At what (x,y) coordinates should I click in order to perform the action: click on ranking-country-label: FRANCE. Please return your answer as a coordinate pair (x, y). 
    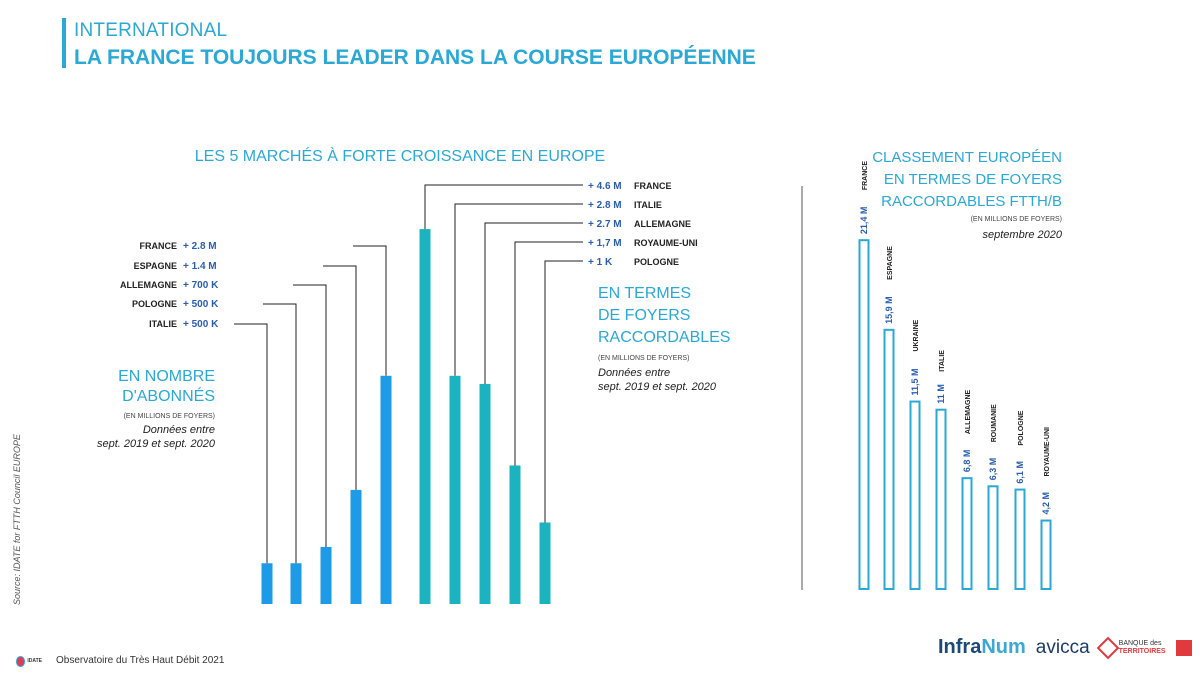
    Looking at the image, I should click on (865, 175).